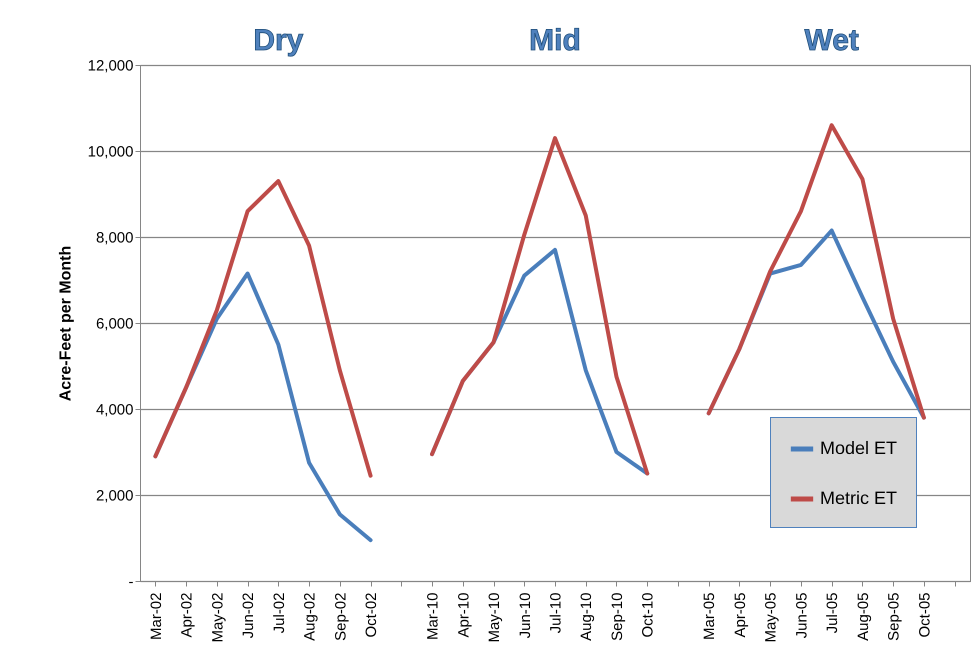  Describe the element at coordinates (525, 615) in the screenshot. I see `x-tick-label: Jun-10` at that location.